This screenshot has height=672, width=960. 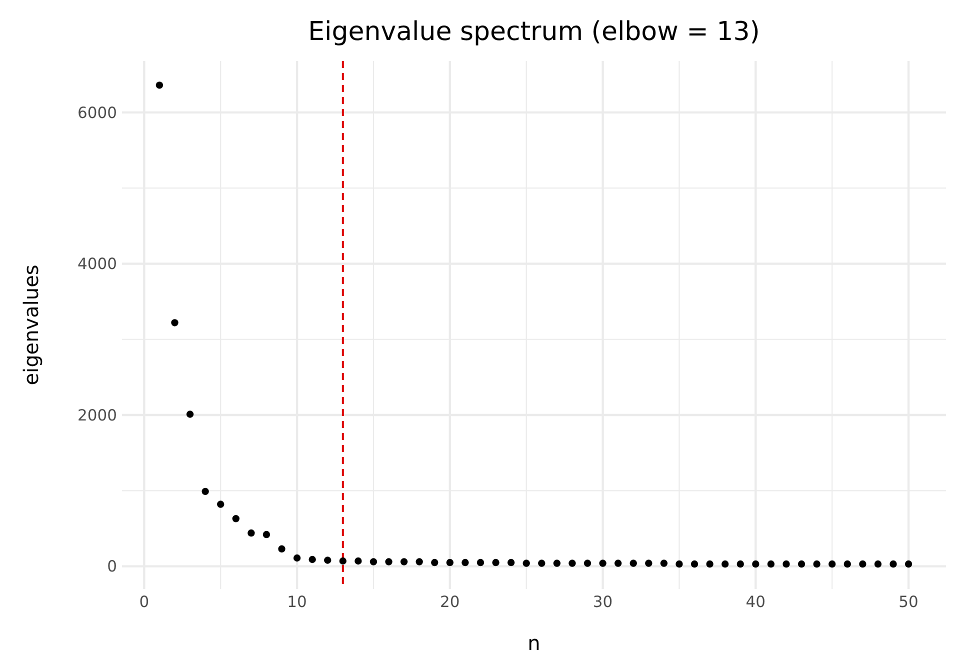 What do you see at coordinates (297, 602) in the screenshot?
I see `x-tick-label: 10` at bounding box center [297, 602].